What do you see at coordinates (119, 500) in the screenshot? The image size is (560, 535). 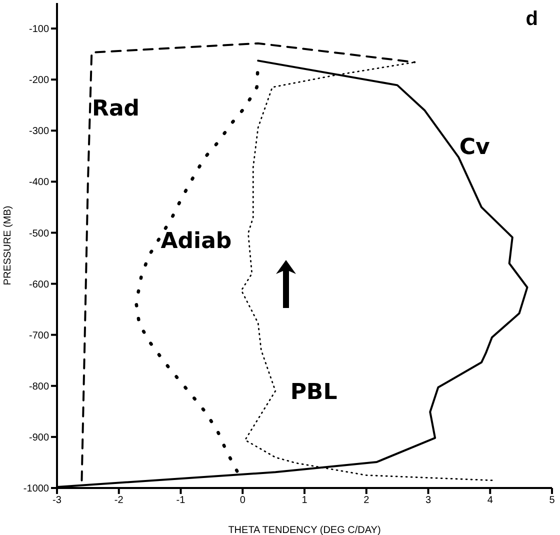 I see `x-tick-label: -2` at bounding box center [119, 500].